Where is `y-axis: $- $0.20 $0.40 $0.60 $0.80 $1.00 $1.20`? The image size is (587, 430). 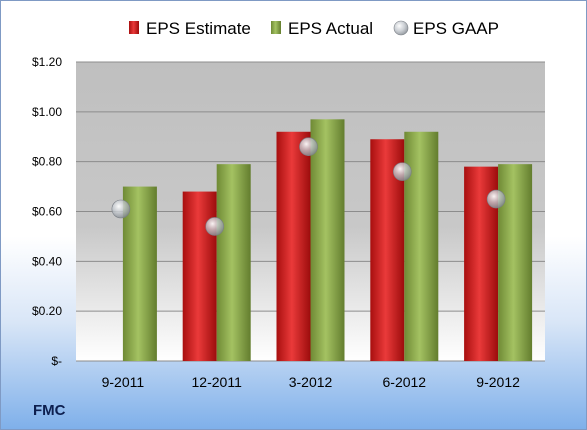
y-axis: $- $0.20 $0.40 $0.60 $0.80 $1.00 $1.20 is located at coordinates (47, 211).